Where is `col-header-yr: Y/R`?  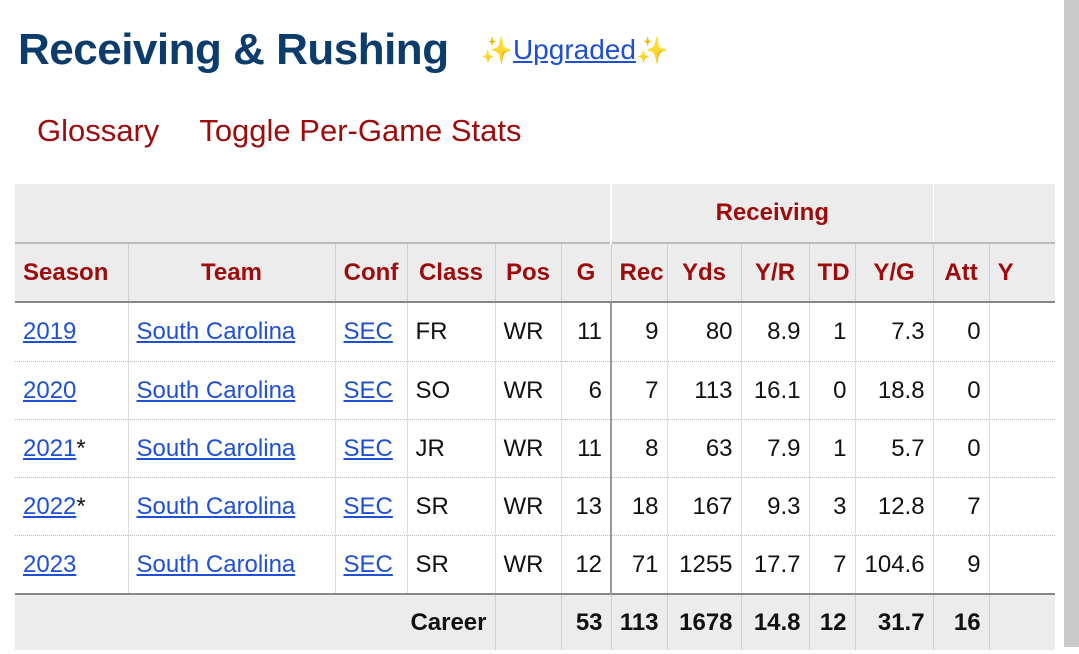 col-header-yr: Y/R is located at coordinates (775, 272).